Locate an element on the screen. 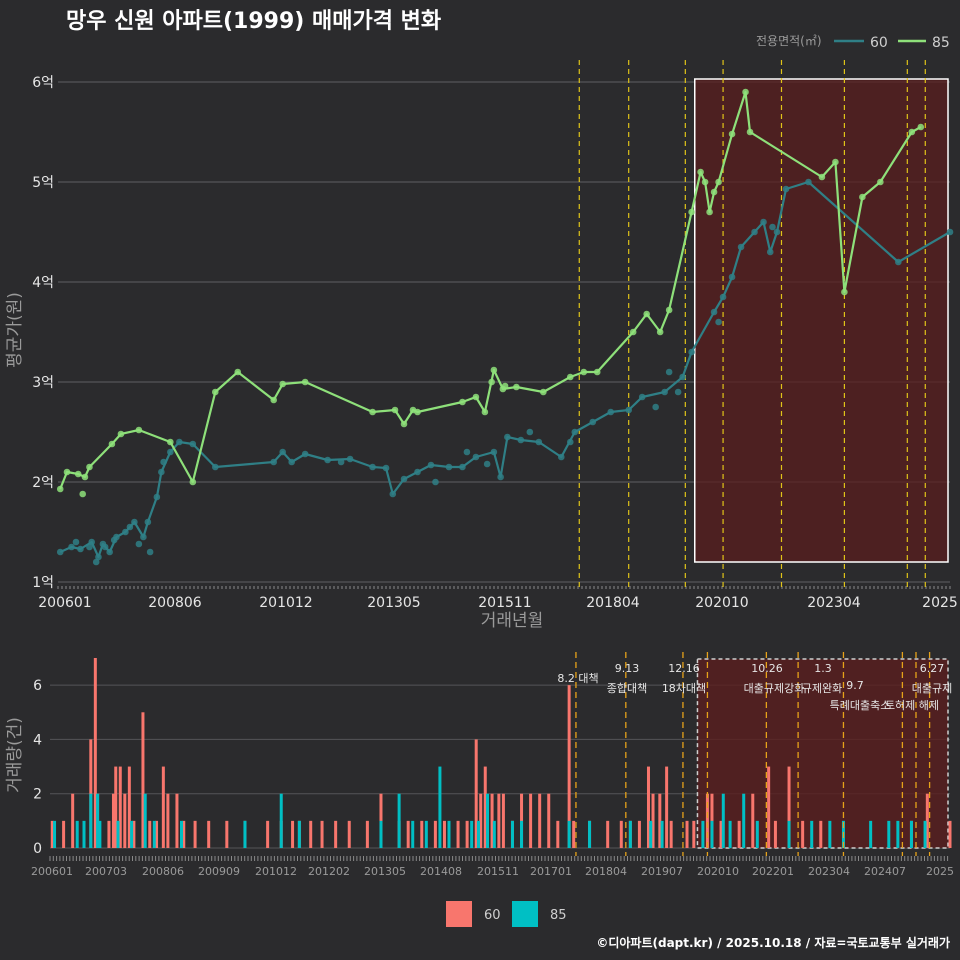 The image size is (960, 960). annotation-label: 18차대책 is located at coordinates (684, 688).